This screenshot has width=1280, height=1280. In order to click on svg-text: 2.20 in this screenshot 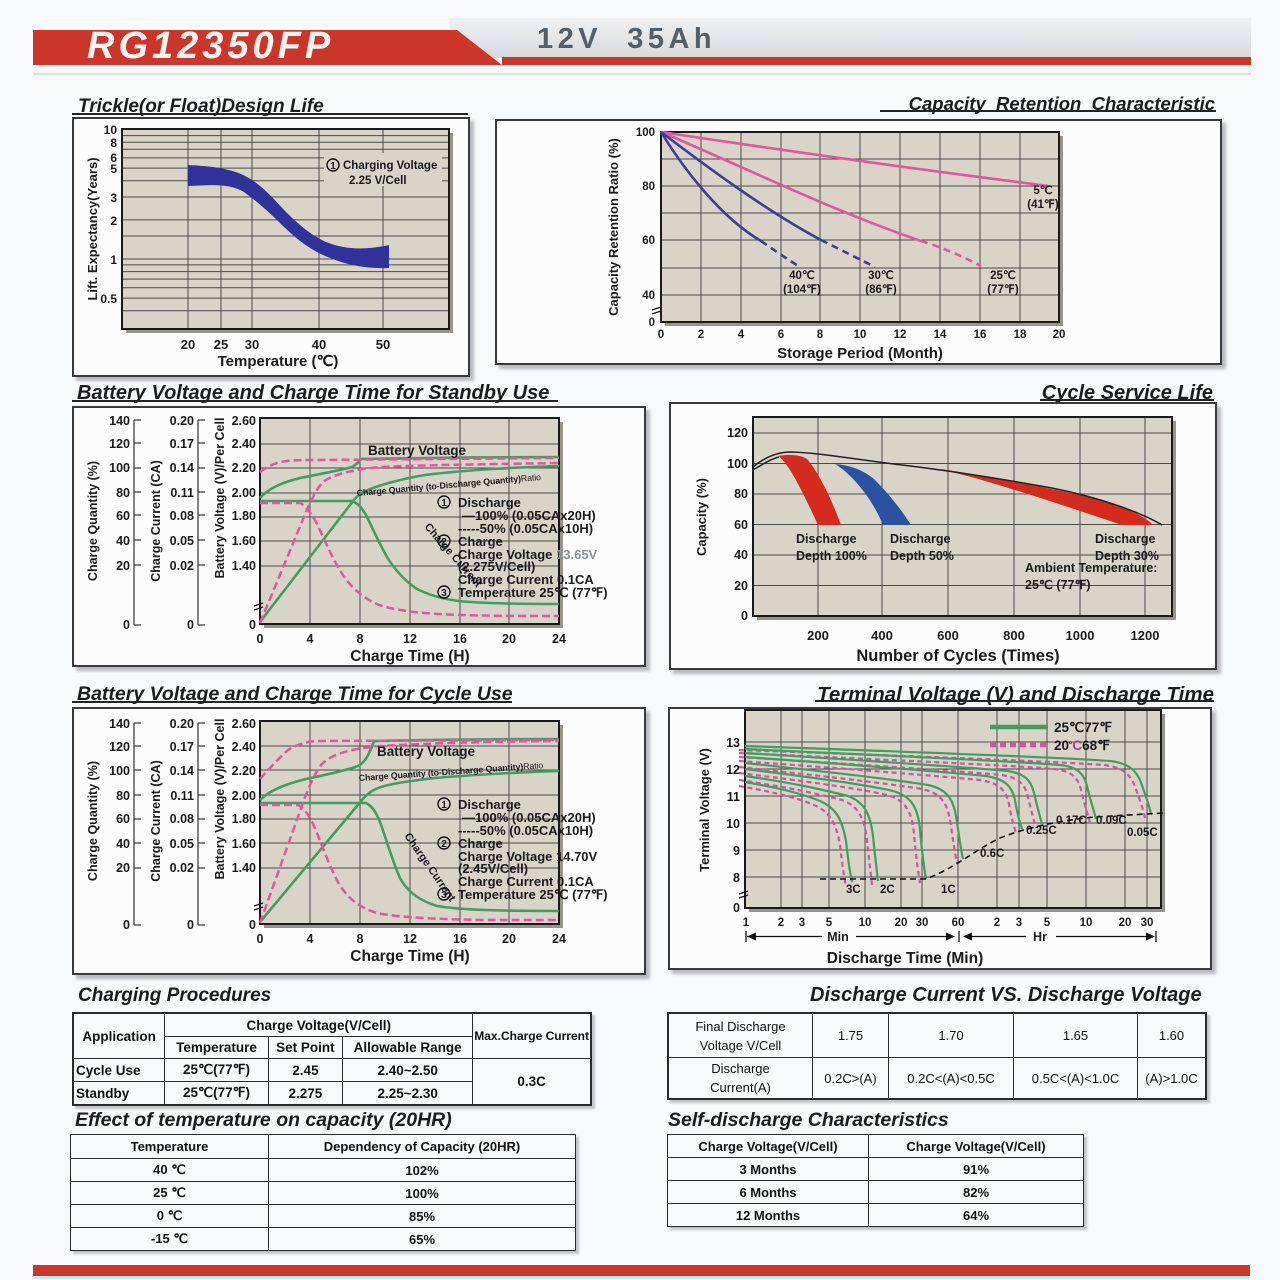, I will do `click(244, 771)`.